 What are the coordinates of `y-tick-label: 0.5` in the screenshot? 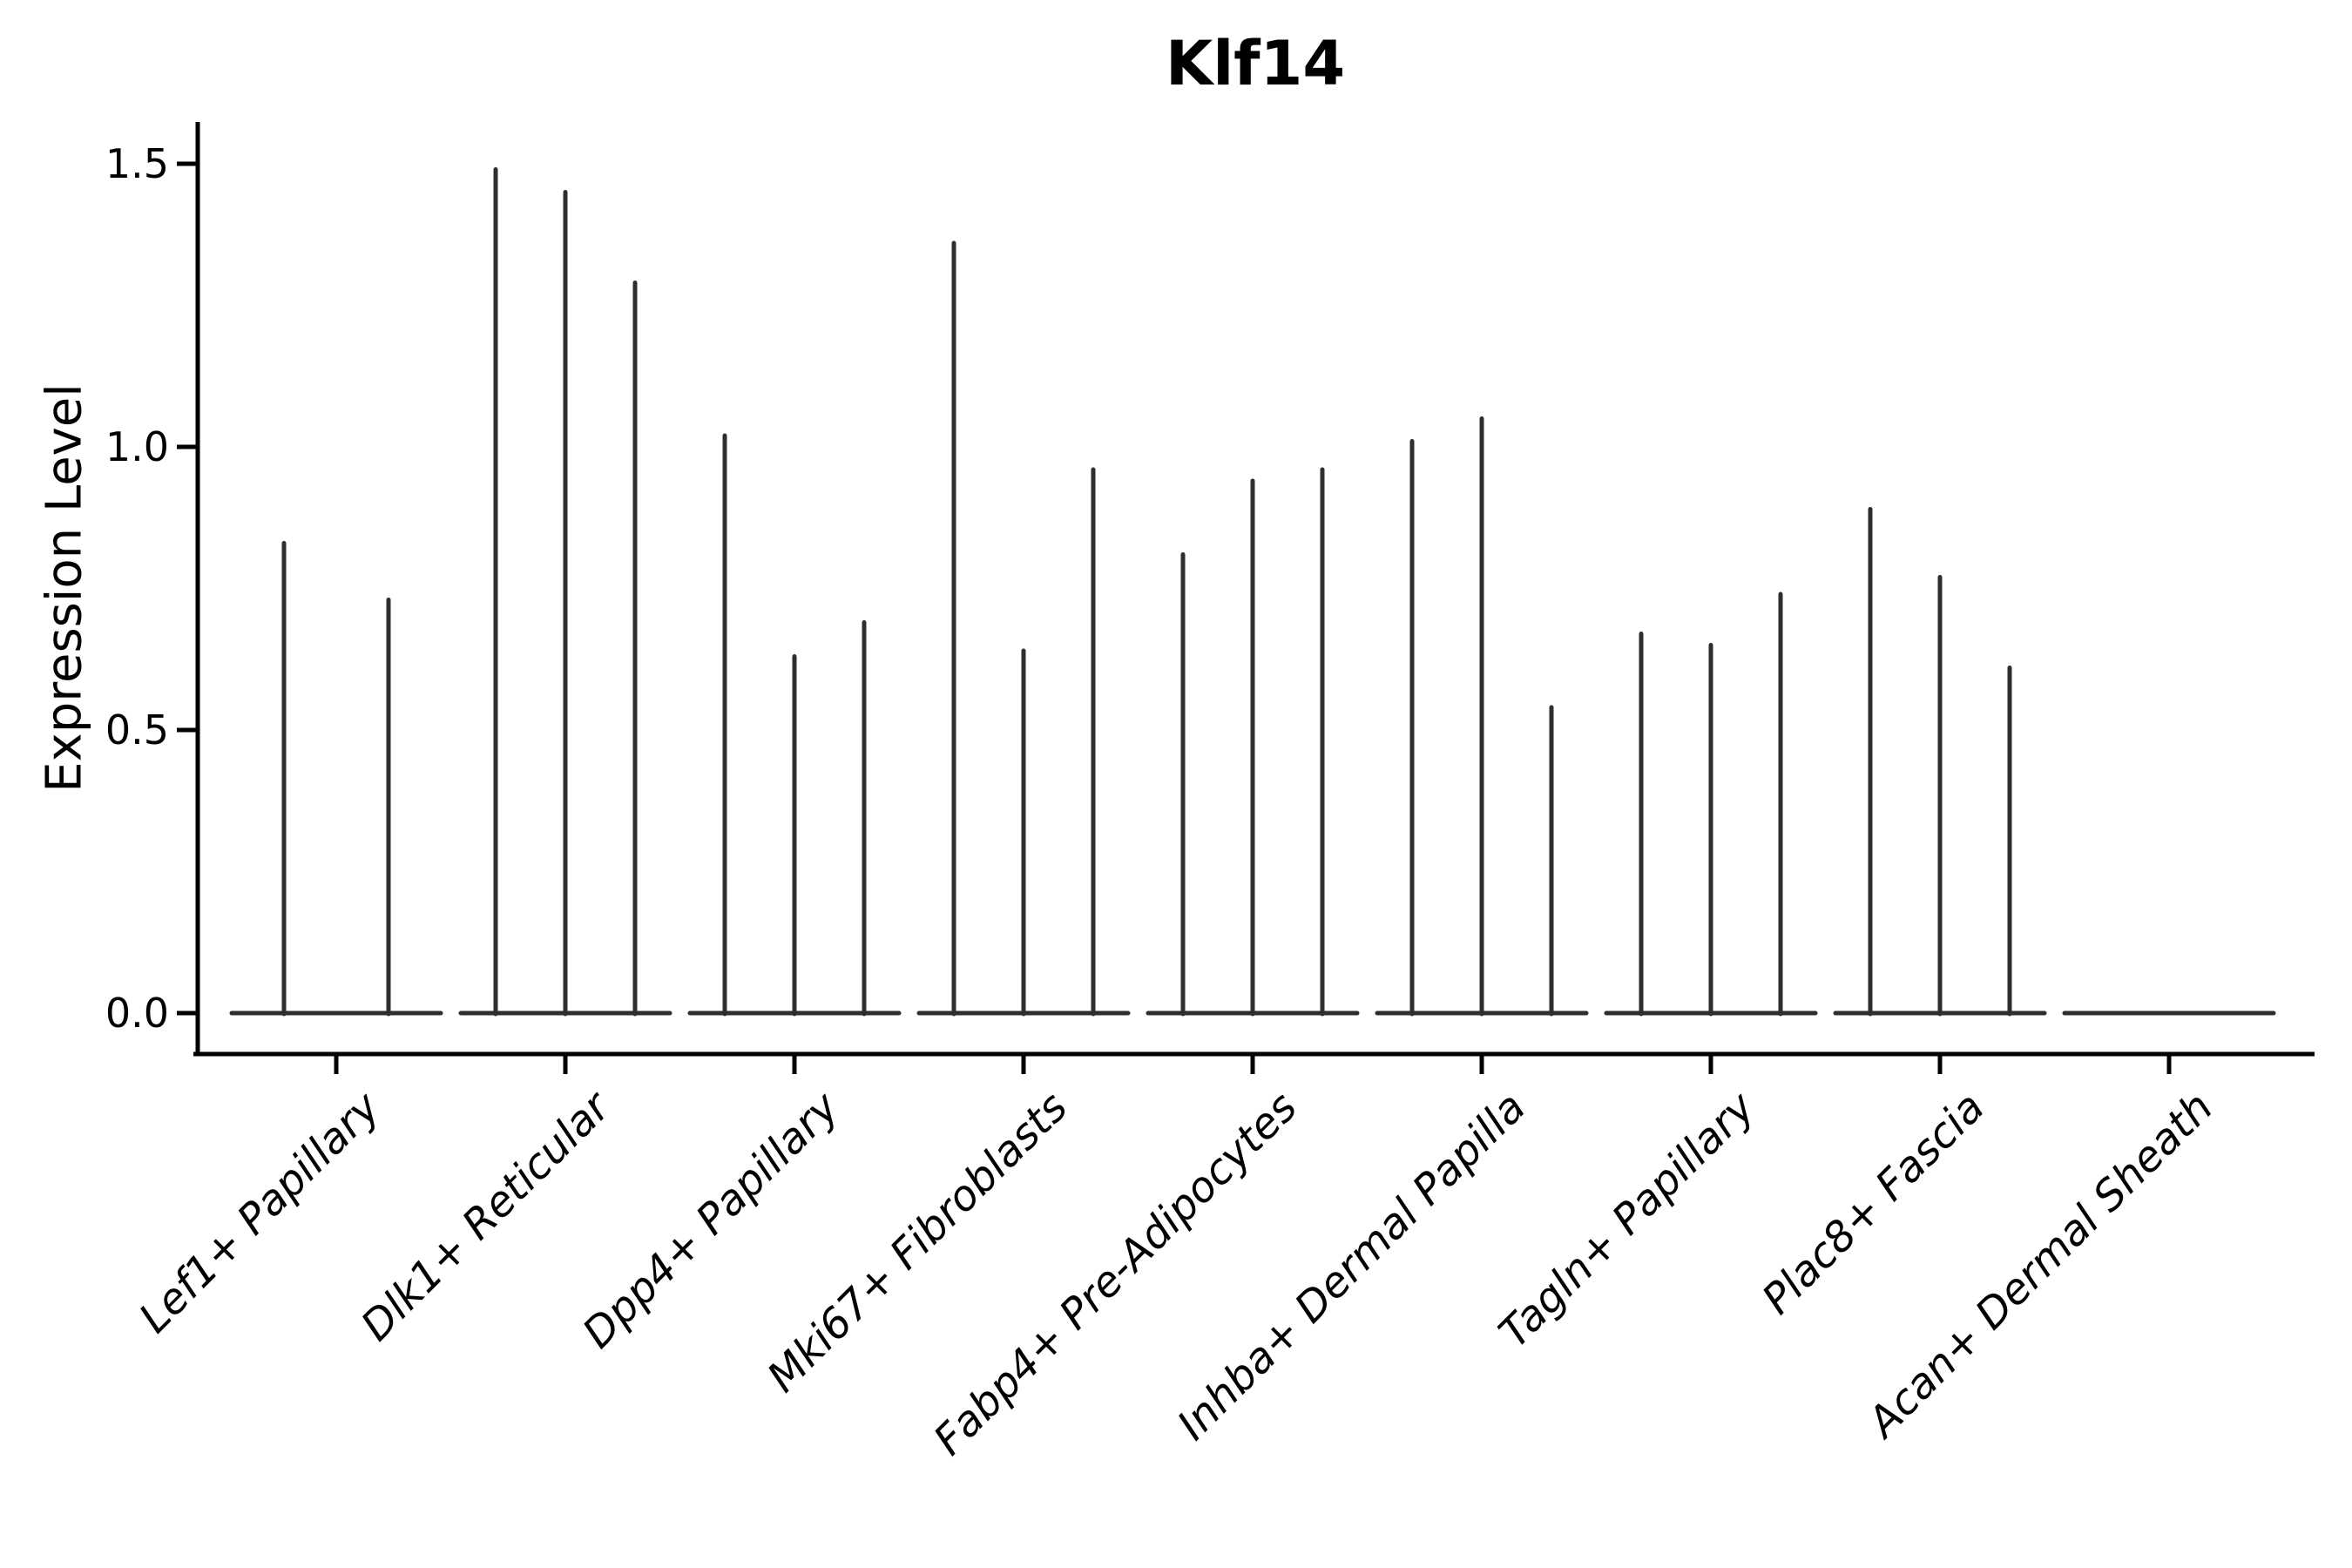 It's located at (137, 730).